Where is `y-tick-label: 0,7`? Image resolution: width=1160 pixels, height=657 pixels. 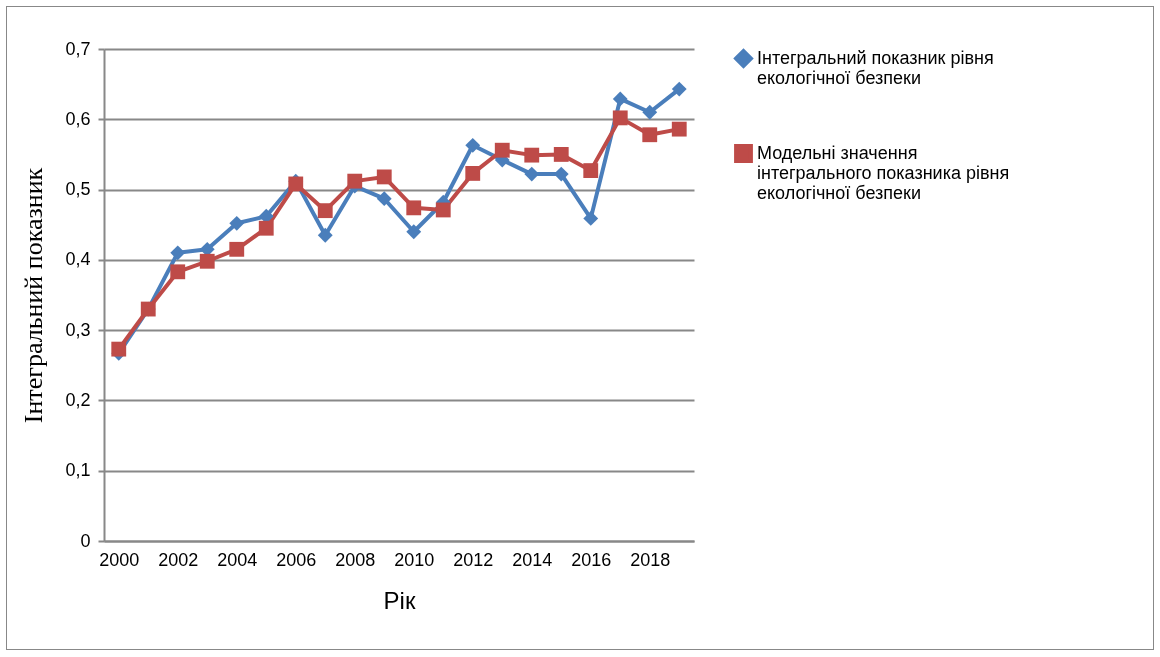 y-tick-label: 0,7 is located at coordinates (78, 48).